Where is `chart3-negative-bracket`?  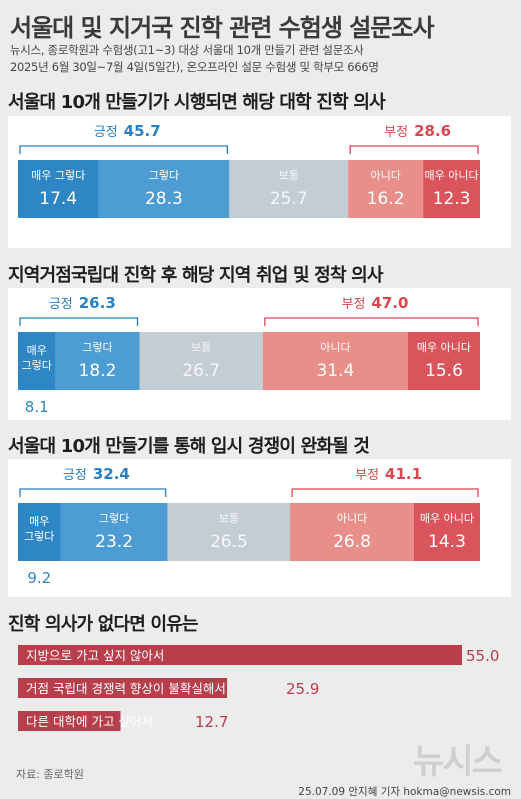 chart3-negative-bracket is located at coordinates (385, 492).